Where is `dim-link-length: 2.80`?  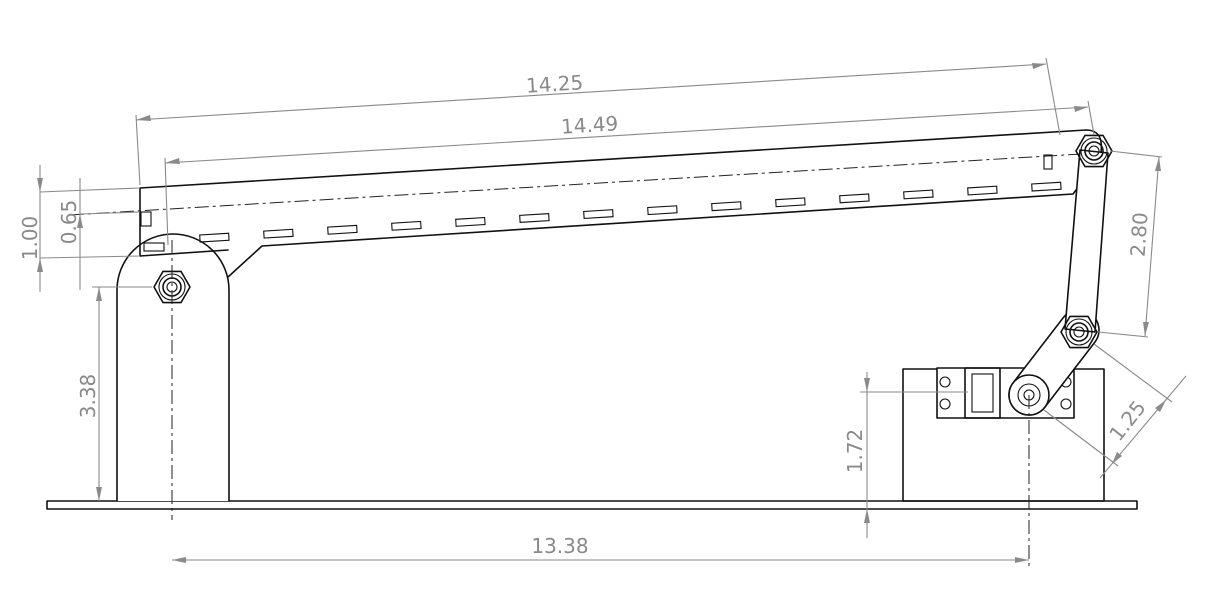 dim-link-length: 2.80 is located at coordinates (1130, 244).